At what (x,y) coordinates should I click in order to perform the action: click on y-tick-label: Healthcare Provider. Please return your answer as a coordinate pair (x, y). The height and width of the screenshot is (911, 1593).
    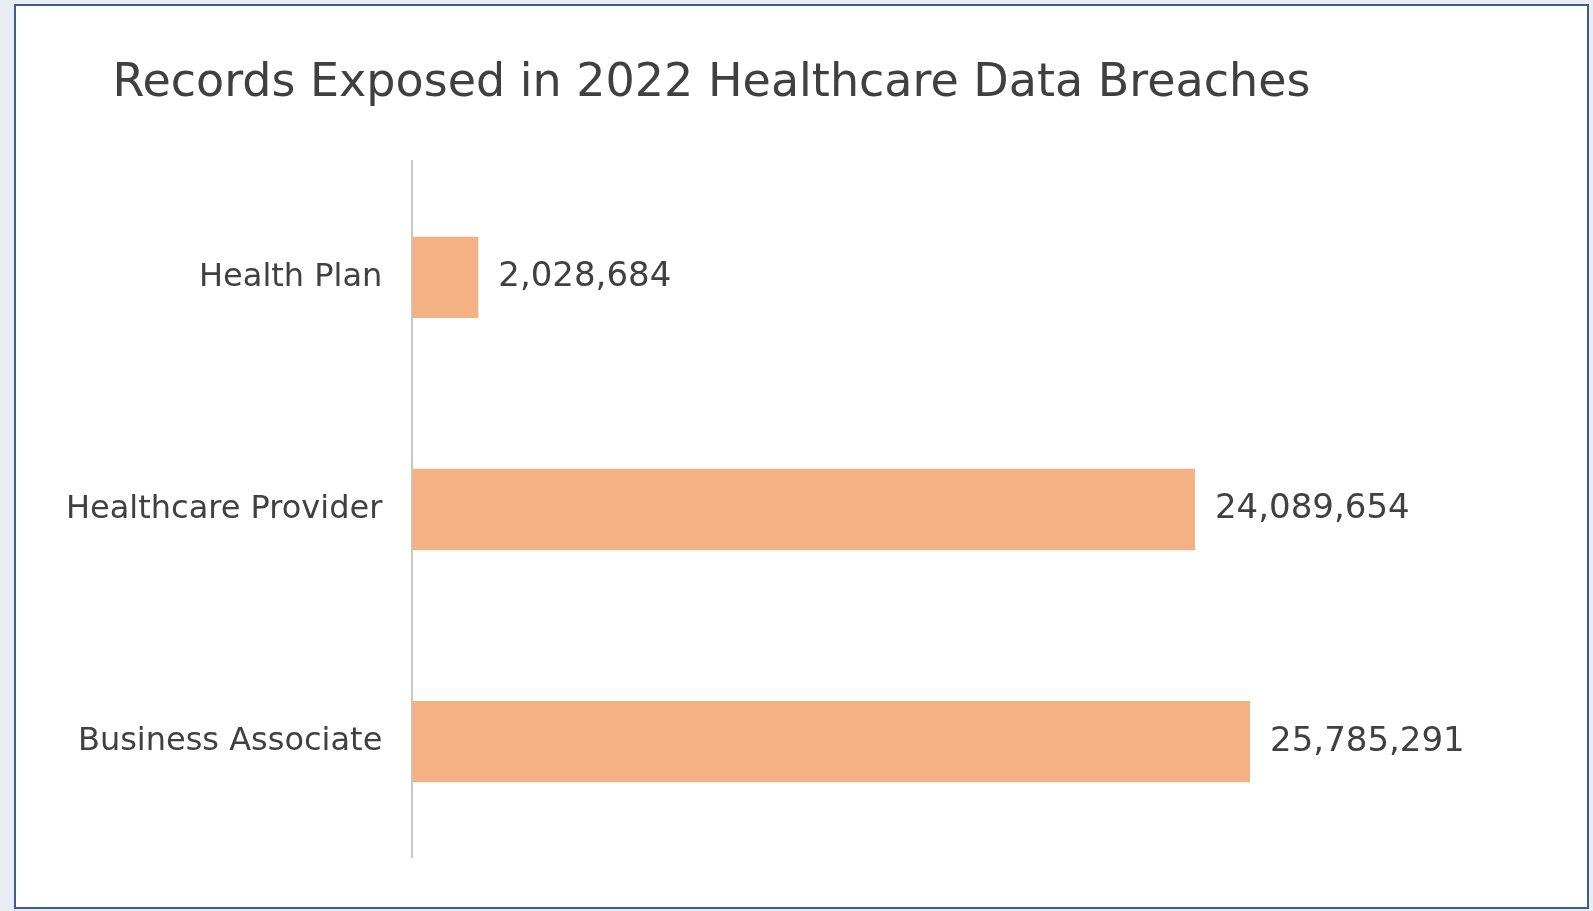
    Looking at the image, I should click on (225, 506).